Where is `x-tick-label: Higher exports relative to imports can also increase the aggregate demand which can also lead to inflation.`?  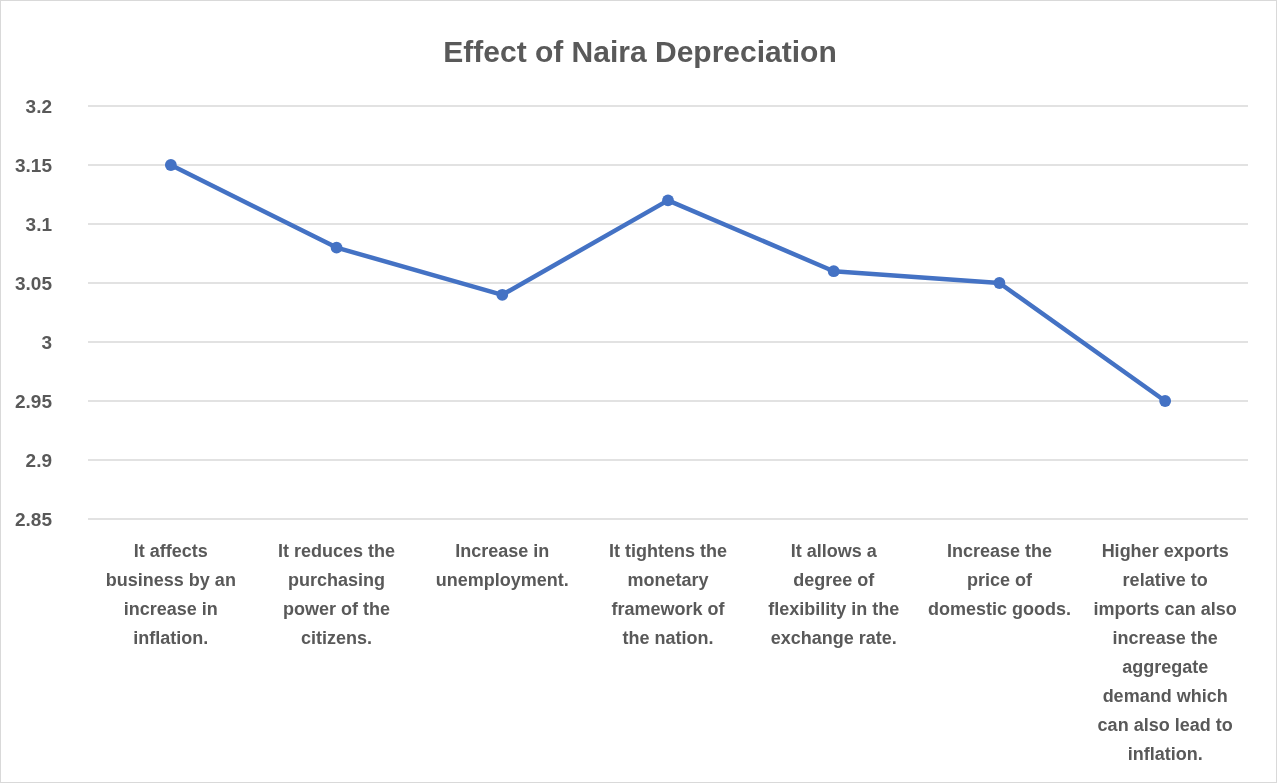 x-tick-label: Higher exports relative to imports can also increase the aggregate demand which can also lead to inflation. is located at coordinates (1165, 652).